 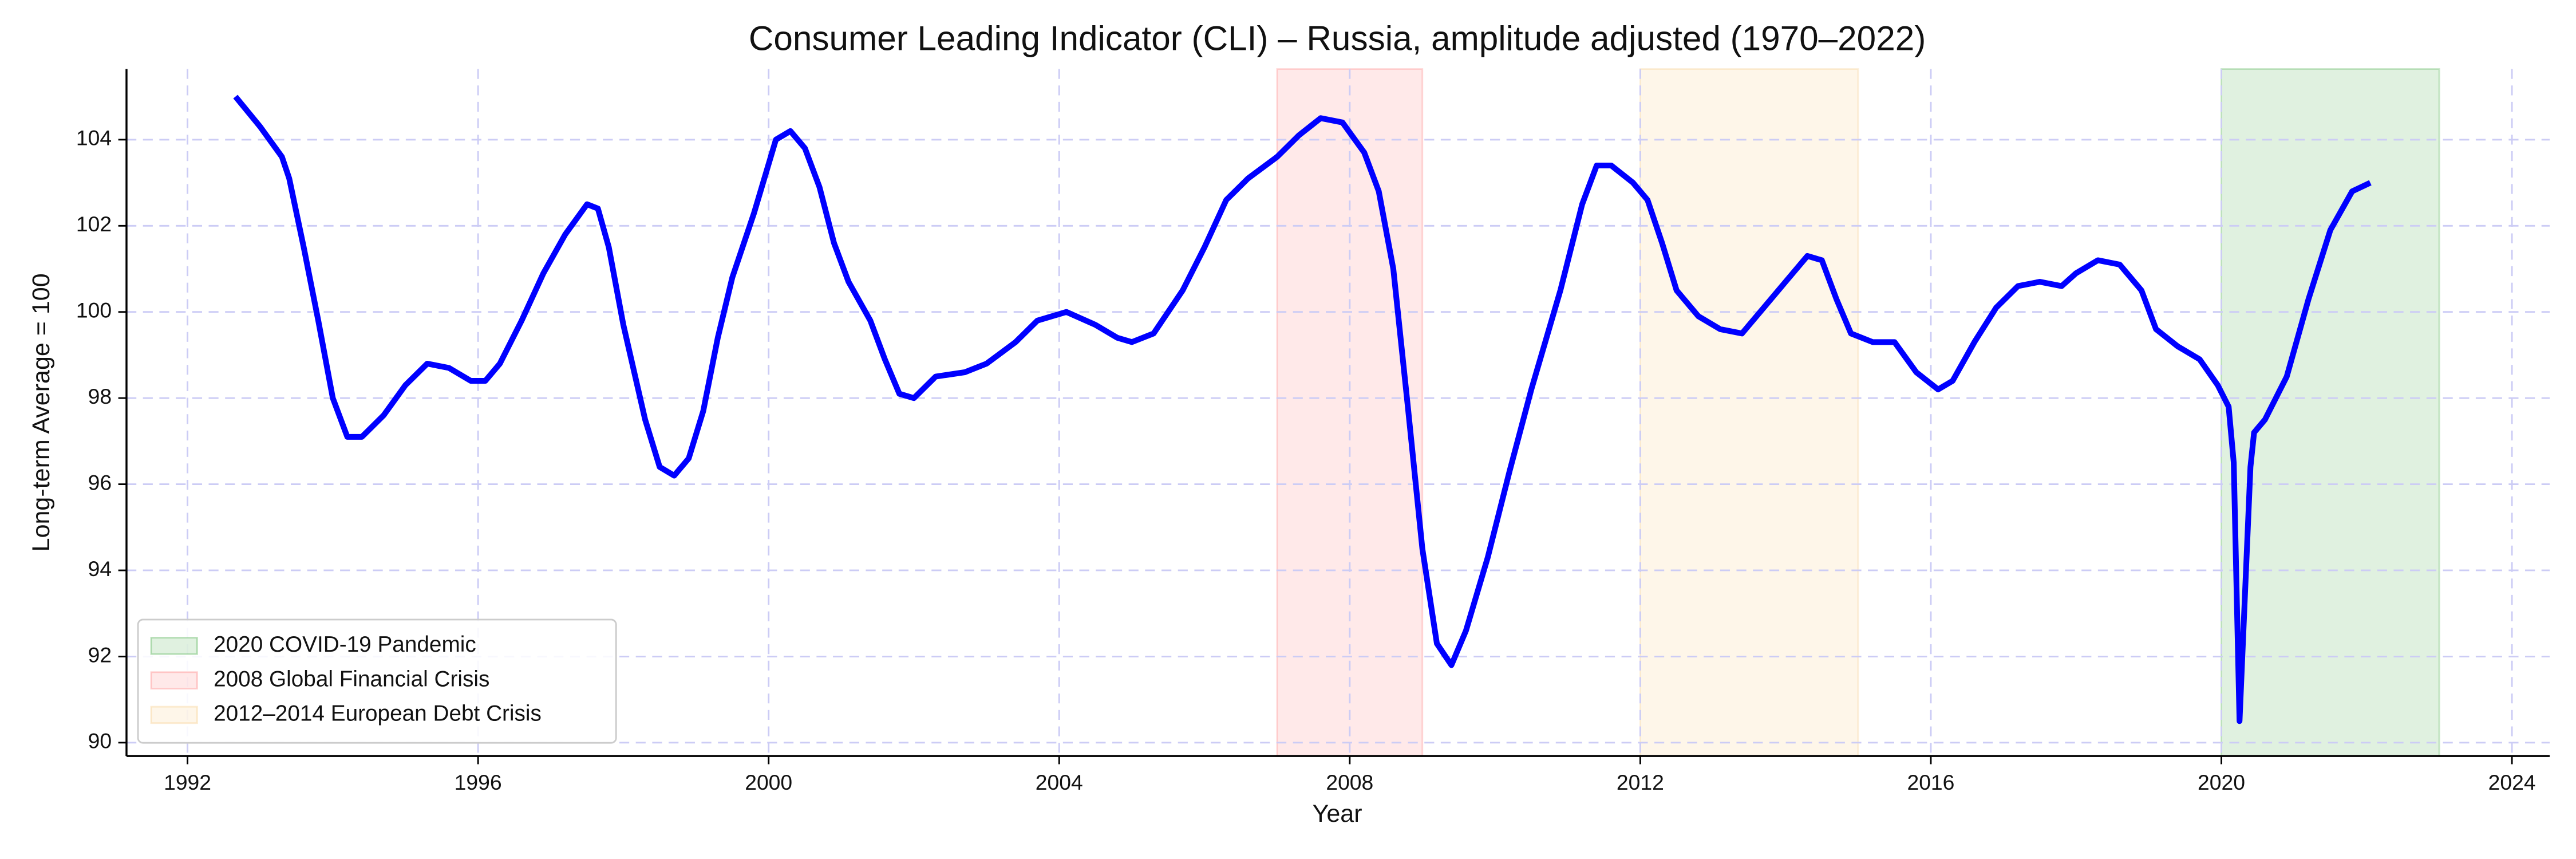 What do you see at coordinates (1337, 814) in the screenshot?
I see `x-axis-label: Year` at bounding box center [1337, 814].